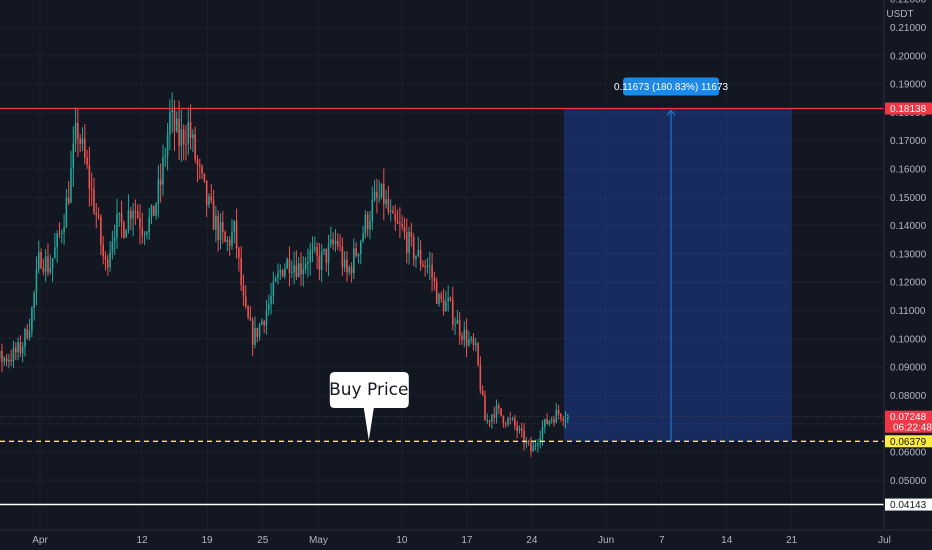  Describe the element at coordinates (532, 540) in the screenshot. I see `time-tick-label: 24` at that location.